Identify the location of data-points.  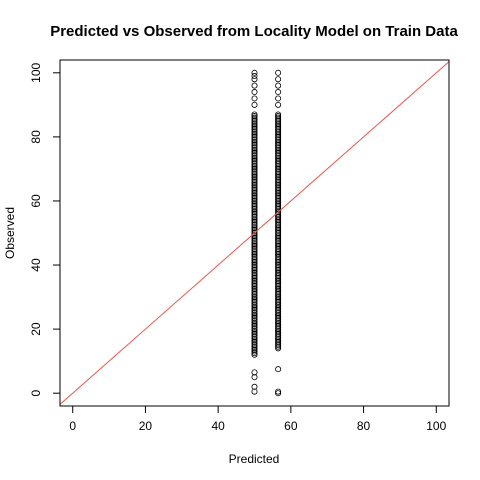
(266, 233).